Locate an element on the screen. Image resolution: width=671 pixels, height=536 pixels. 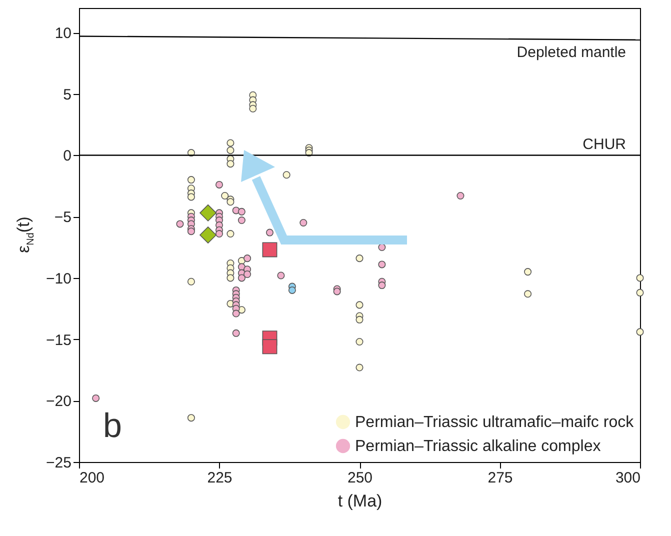
x-tick-label: 200 is located at coordinates (92, 478).